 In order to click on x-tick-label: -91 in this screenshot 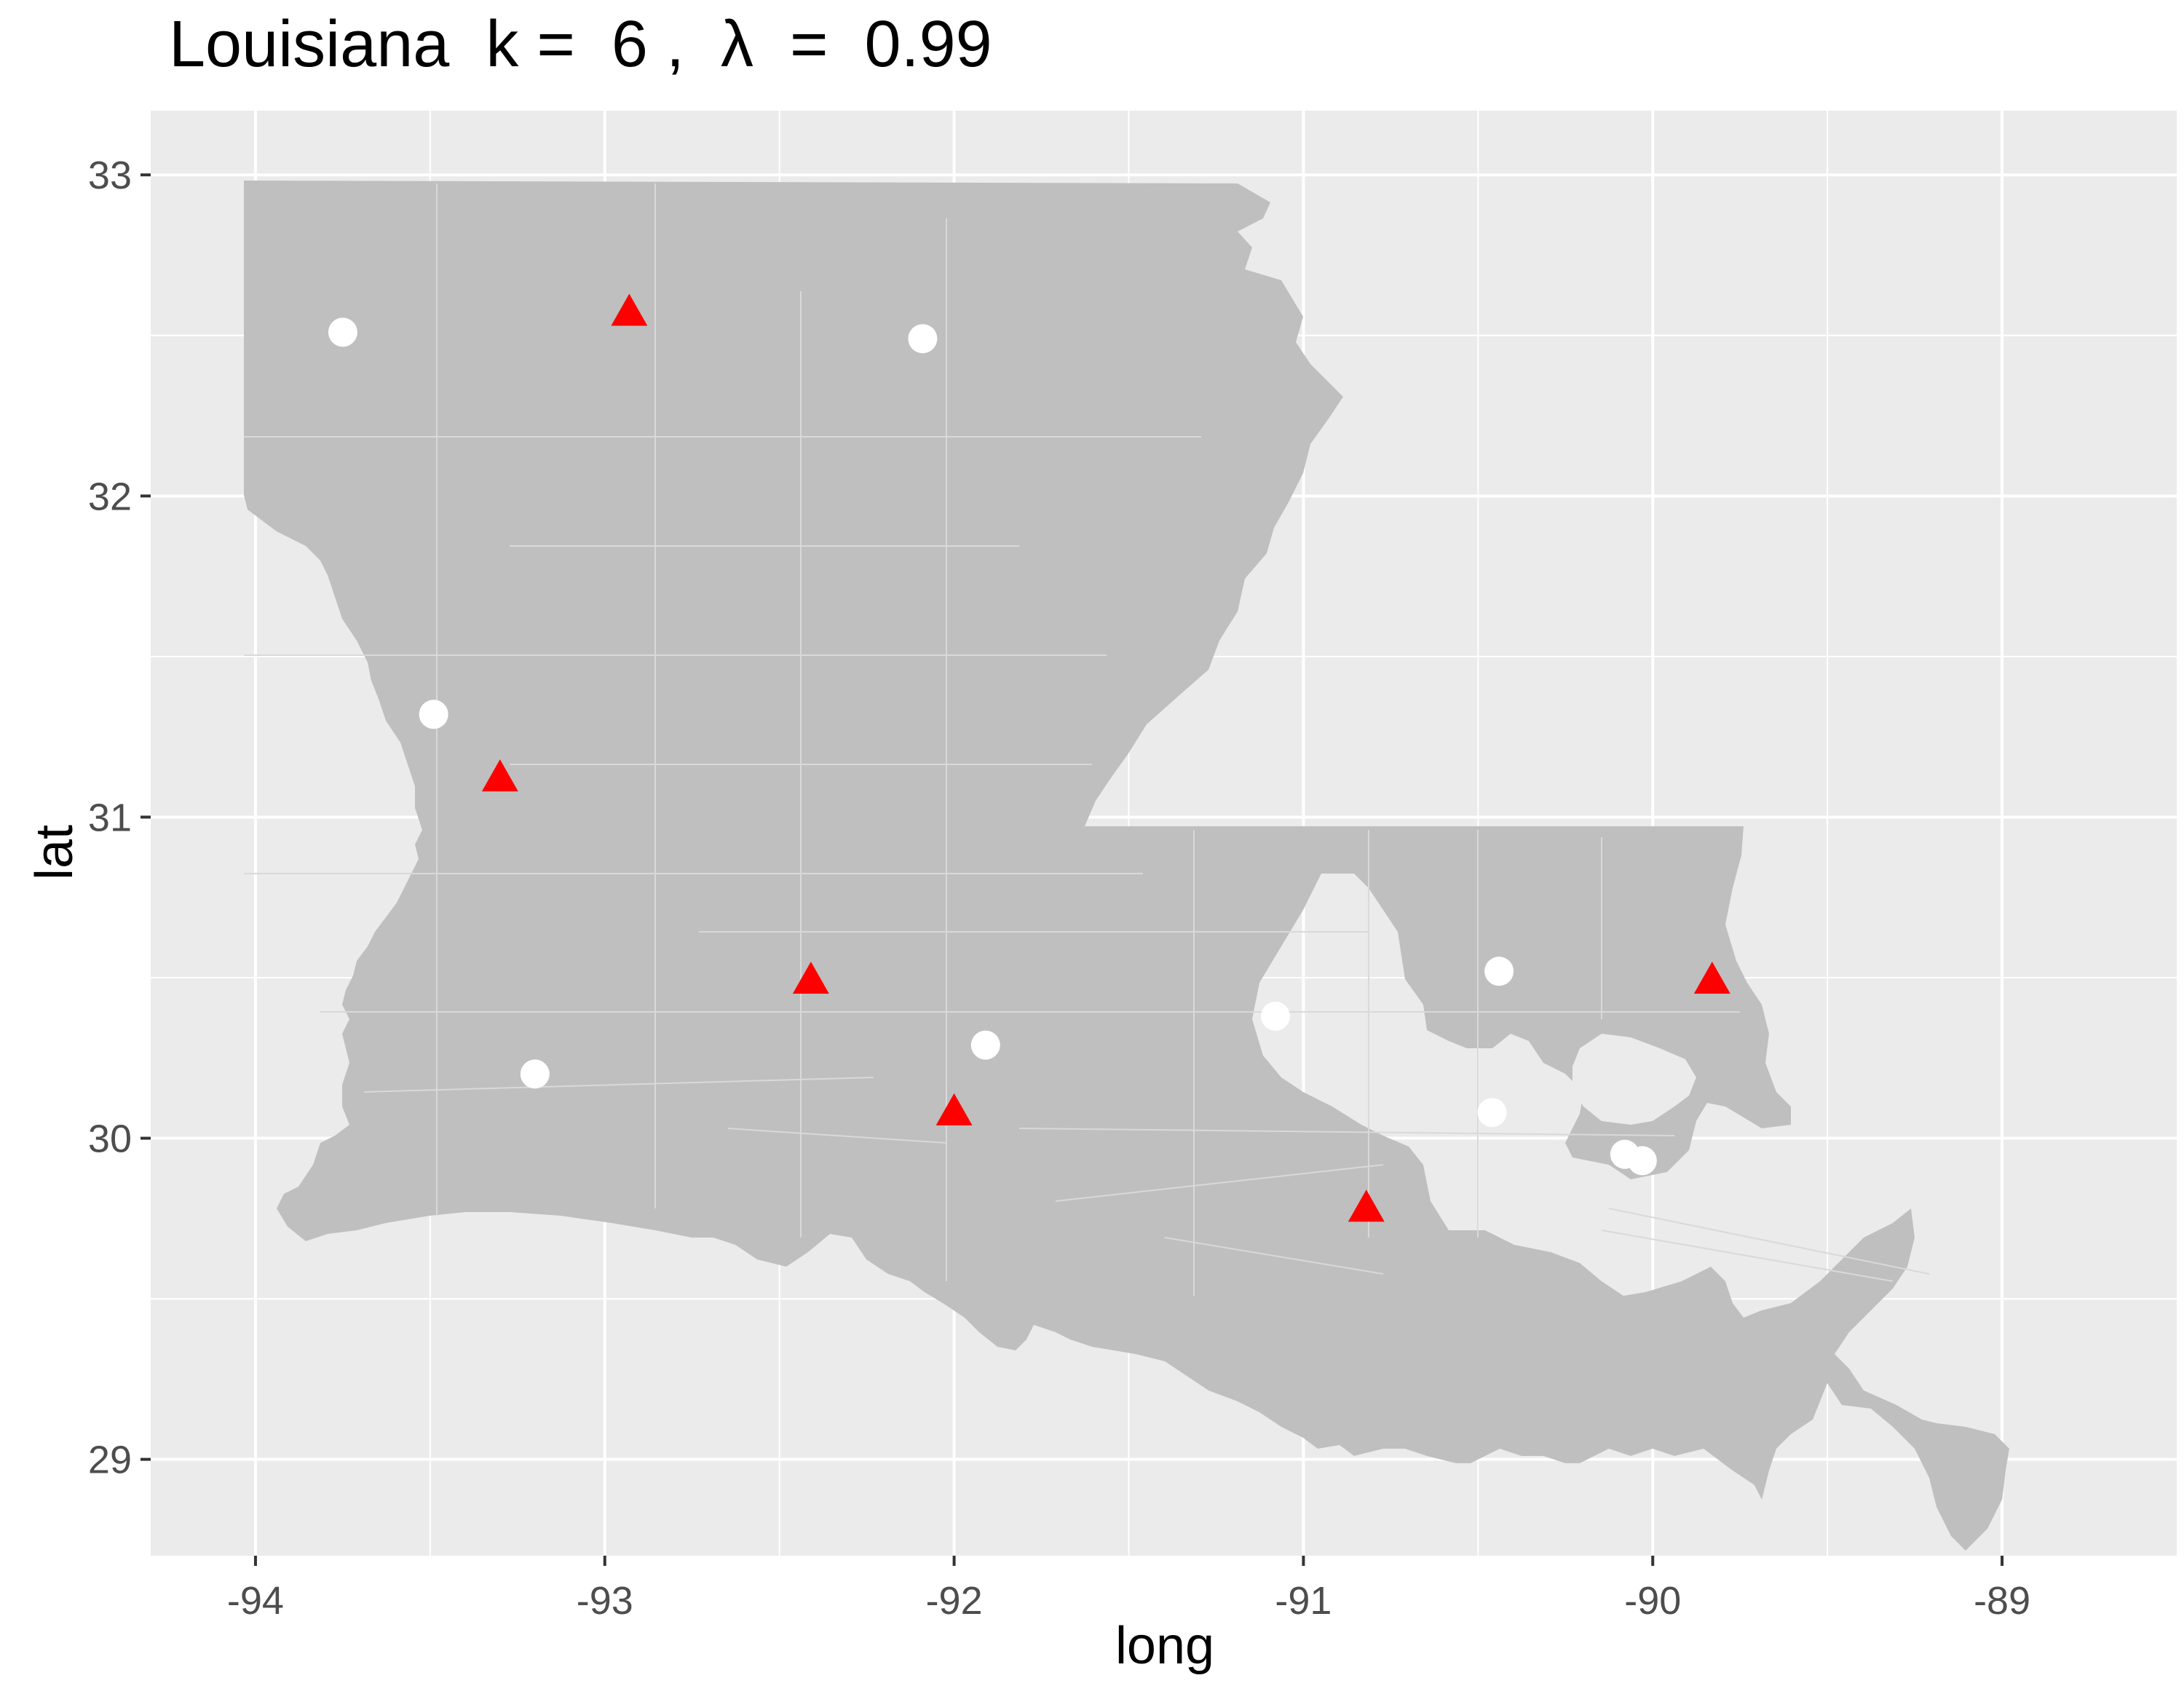, I will do `click(1303, 1601)`.